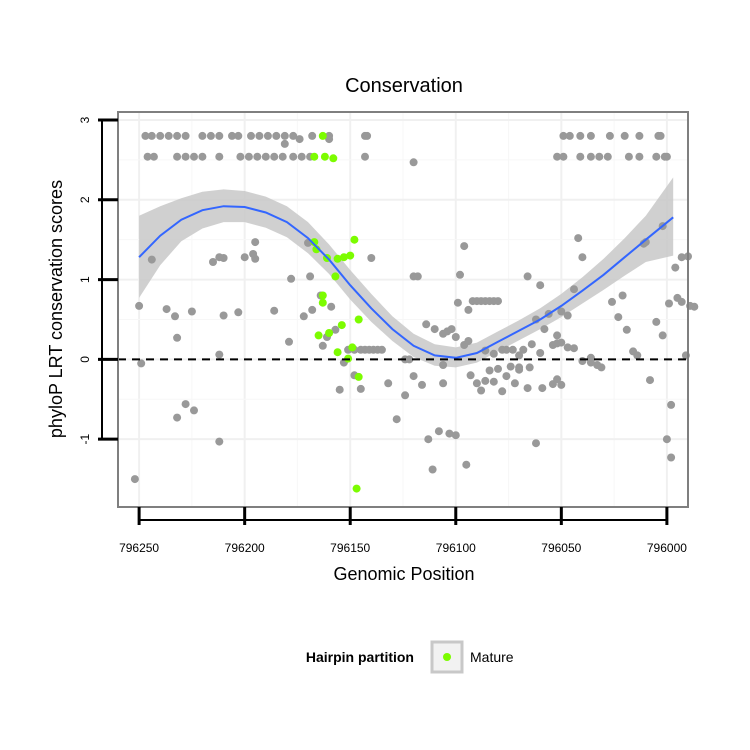 This screenshot has height=750, width=750. What do you see at coordinates (56, 309) in the screenshot?
I see `y-axis-label: phyloP LRT conservation scores` at bounding box center [56, 309].